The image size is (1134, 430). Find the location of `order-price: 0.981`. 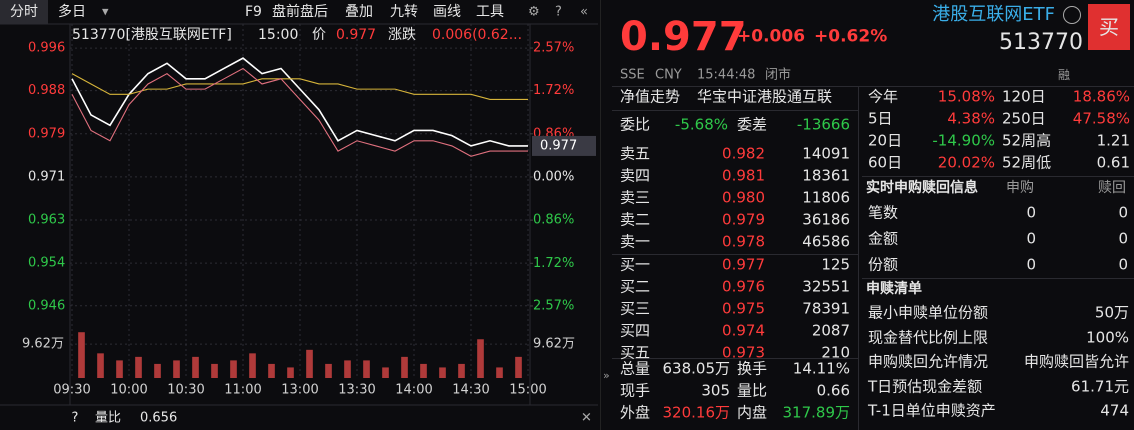

order-price: 0.981 is located at coordinates (743, 175).